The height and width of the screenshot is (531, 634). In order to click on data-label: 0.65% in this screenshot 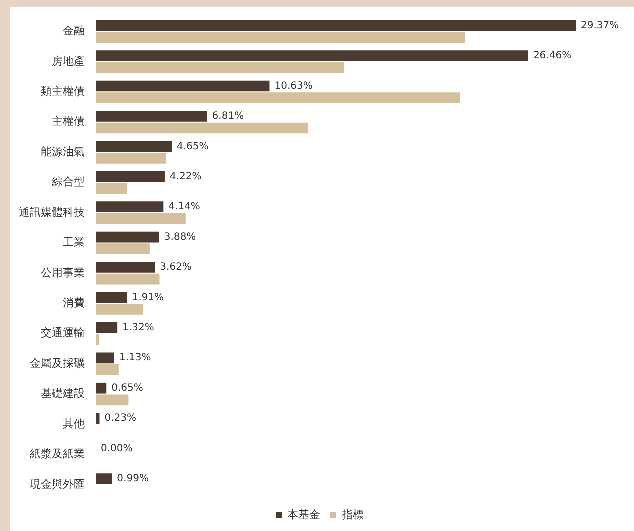, I will do `click(128, 388)`.